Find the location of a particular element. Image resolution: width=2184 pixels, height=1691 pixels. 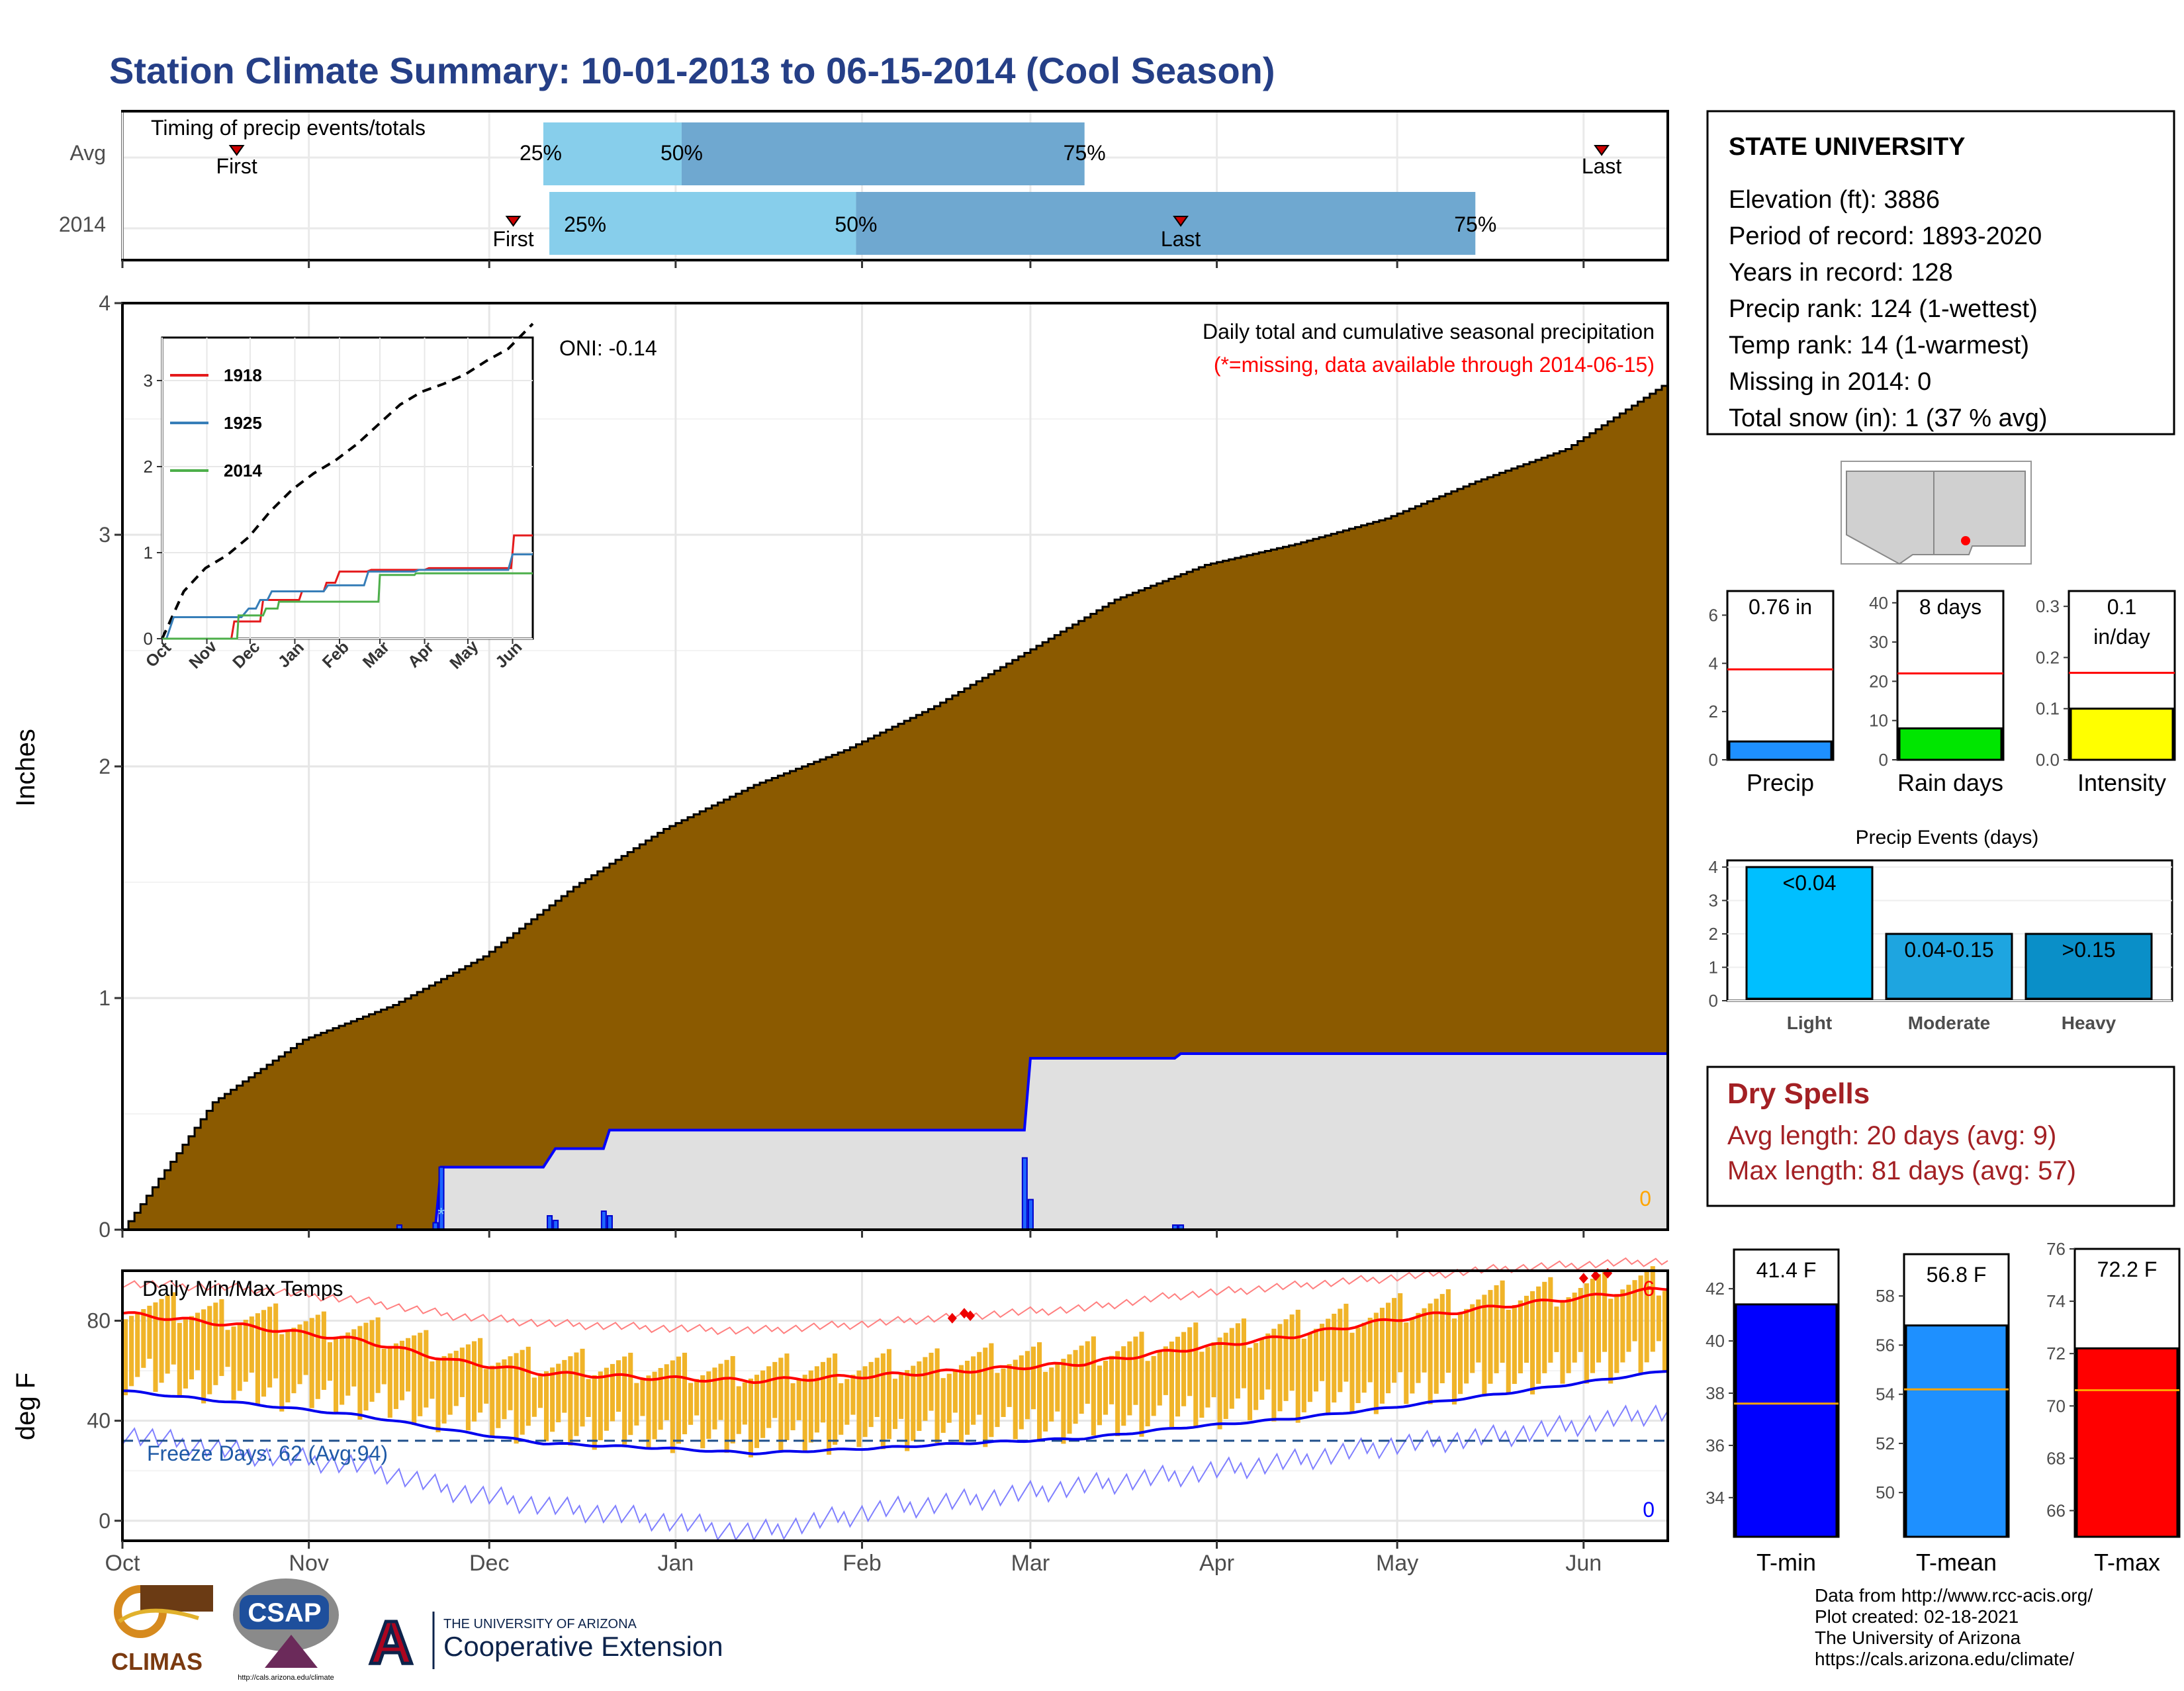

temp-bar-ytick-label: 36 is located at coordinates (1715, 1445).